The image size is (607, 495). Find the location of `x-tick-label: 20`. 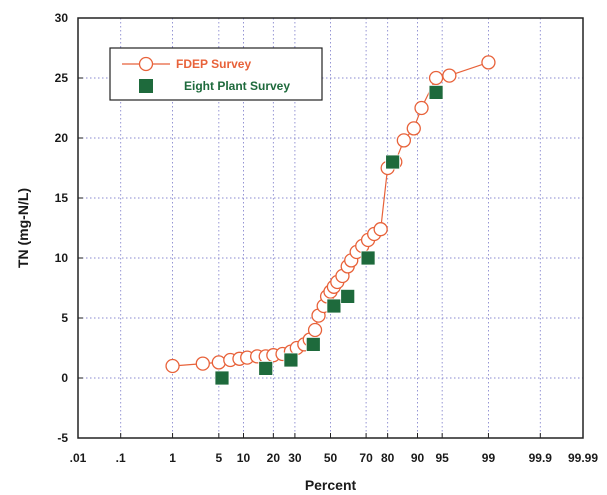

x-tick-label: 20 is located at coordinates (274, 458).